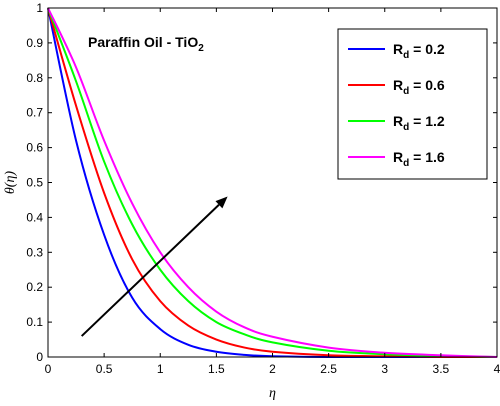  Describe the element at coordinates (34, 287) in the screenshot. I see `y-tick-label: 0.2` at that location.